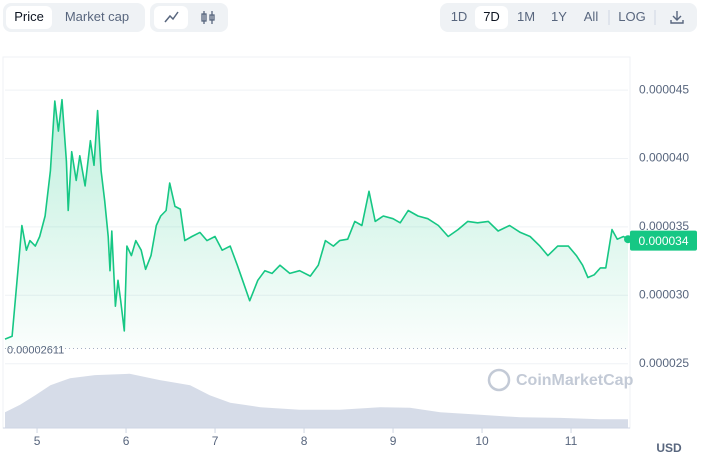  I want to click on mode-price: Price, so click(29, 16).